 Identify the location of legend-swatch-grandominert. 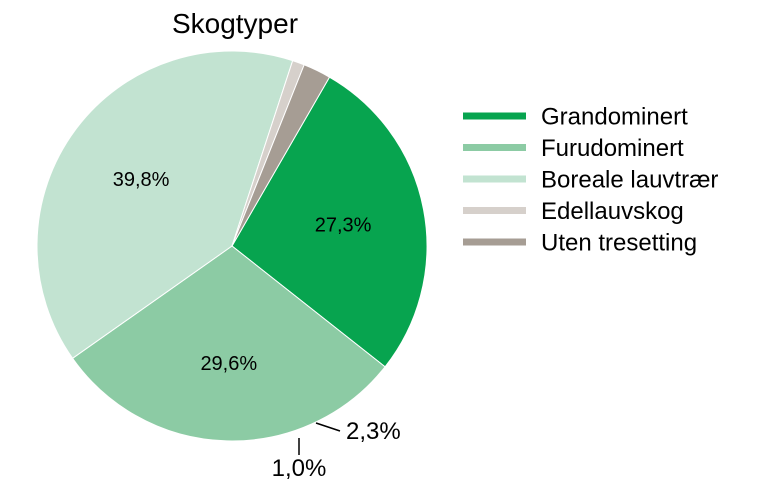
(494, 116).